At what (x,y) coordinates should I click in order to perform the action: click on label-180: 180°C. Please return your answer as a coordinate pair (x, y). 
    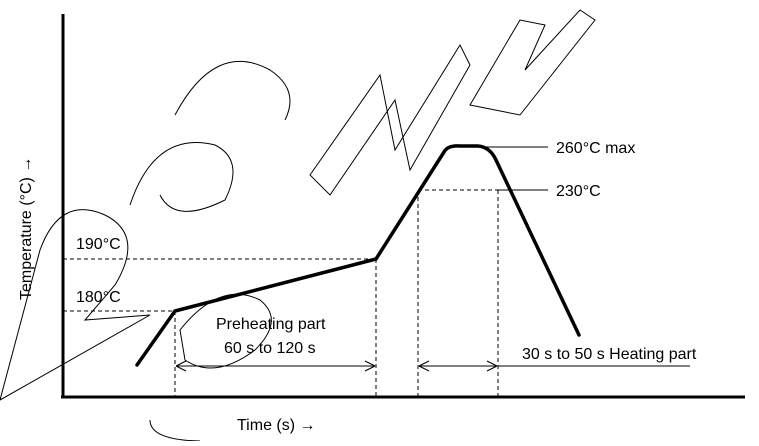
    Looking at the image, I should click on (98, 297).